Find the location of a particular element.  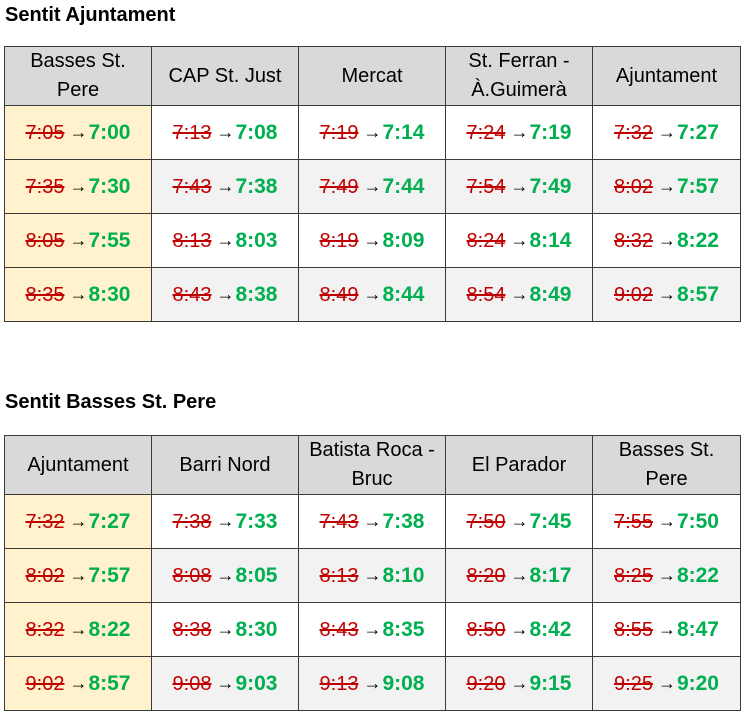

time-cell: 7:49 →7:44 is located at coordinates (372, 186).